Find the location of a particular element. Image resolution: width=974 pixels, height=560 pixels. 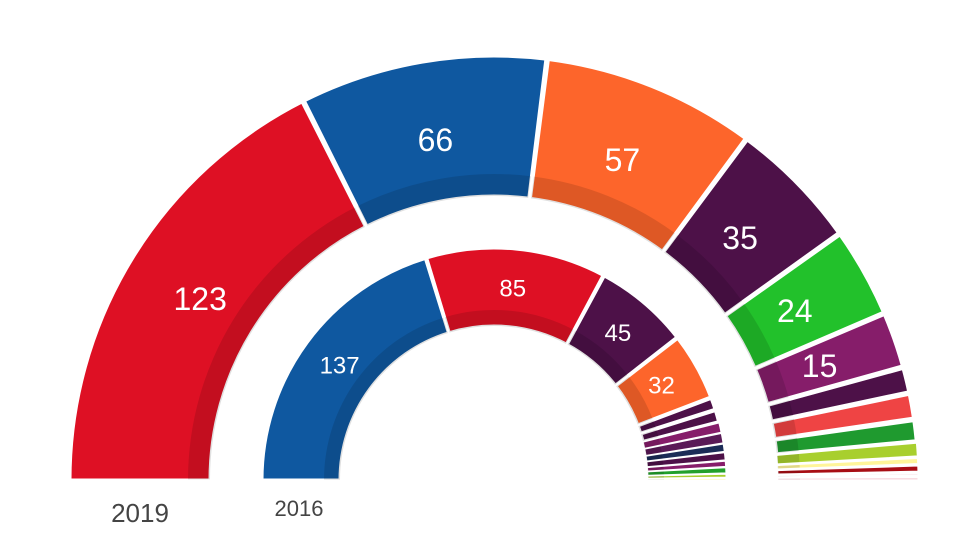

seat-label-2019-3: 35 is located at coordinates (740, 238).